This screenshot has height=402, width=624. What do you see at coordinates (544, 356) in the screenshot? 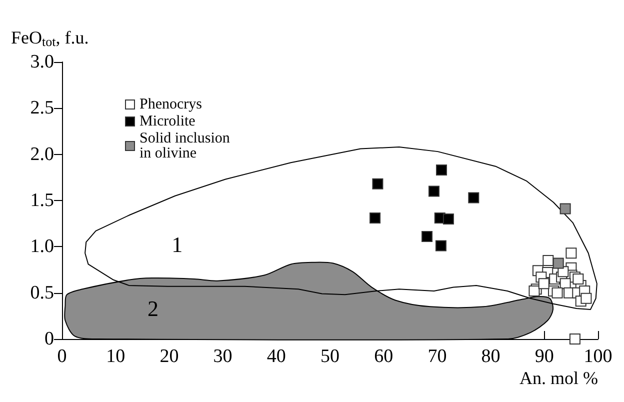
I see `x-tick-label: 90` at bounding box center [544, 356].